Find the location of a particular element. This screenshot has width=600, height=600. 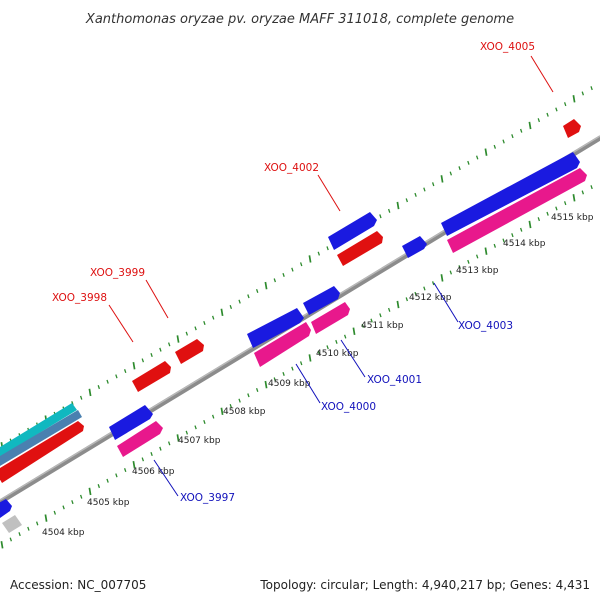

gene-label-xoo-3998: XOO_3998 is located at coordinates (79, 298).